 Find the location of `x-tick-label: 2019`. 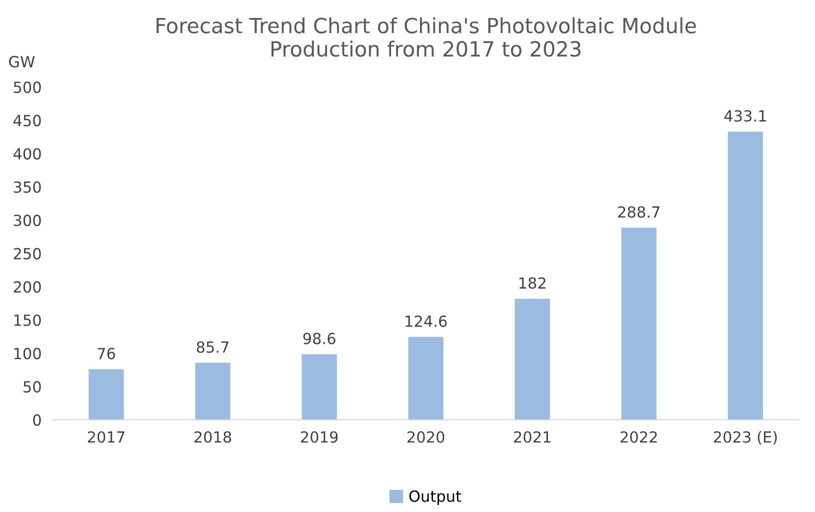

x-tick-label: 2019 is located at coordinates (319, 437).